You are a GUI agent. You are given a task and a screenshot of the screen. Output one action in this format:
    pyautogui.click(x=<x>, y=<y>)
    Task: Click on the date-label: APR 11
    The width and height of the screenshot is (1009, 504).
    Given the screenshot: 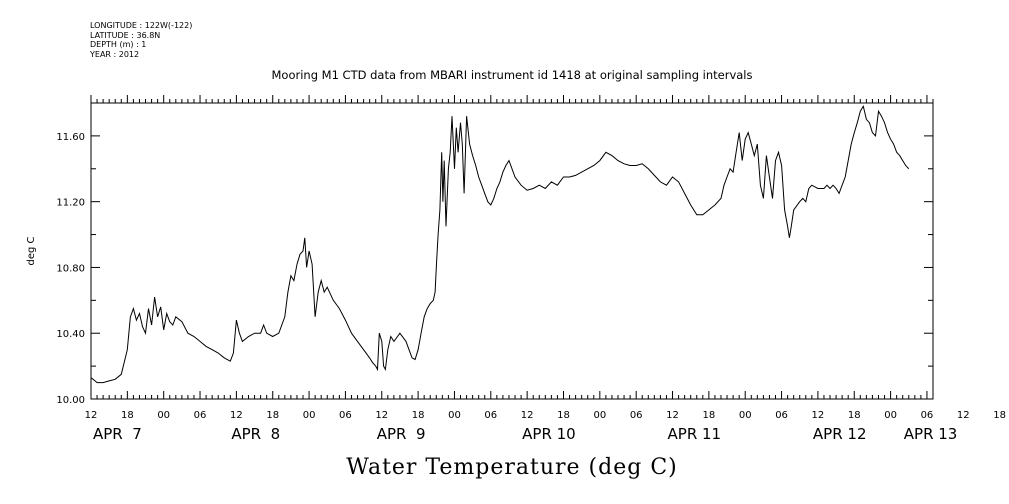 What is the action you would take?
    pyautogui.click(x=695, y=434)
    